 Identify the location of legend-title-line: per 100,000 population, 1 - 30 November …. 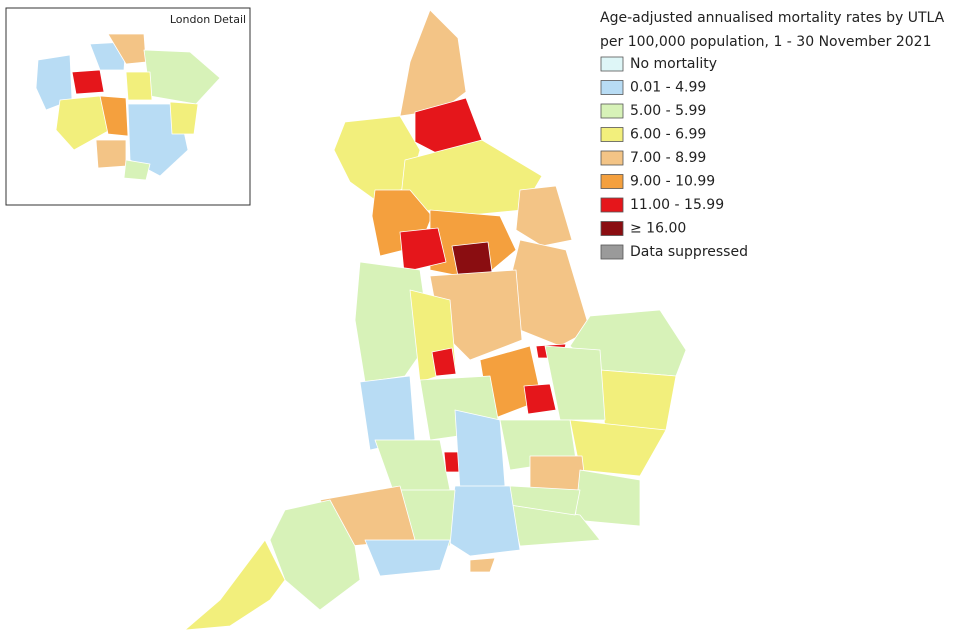
(765, 42).